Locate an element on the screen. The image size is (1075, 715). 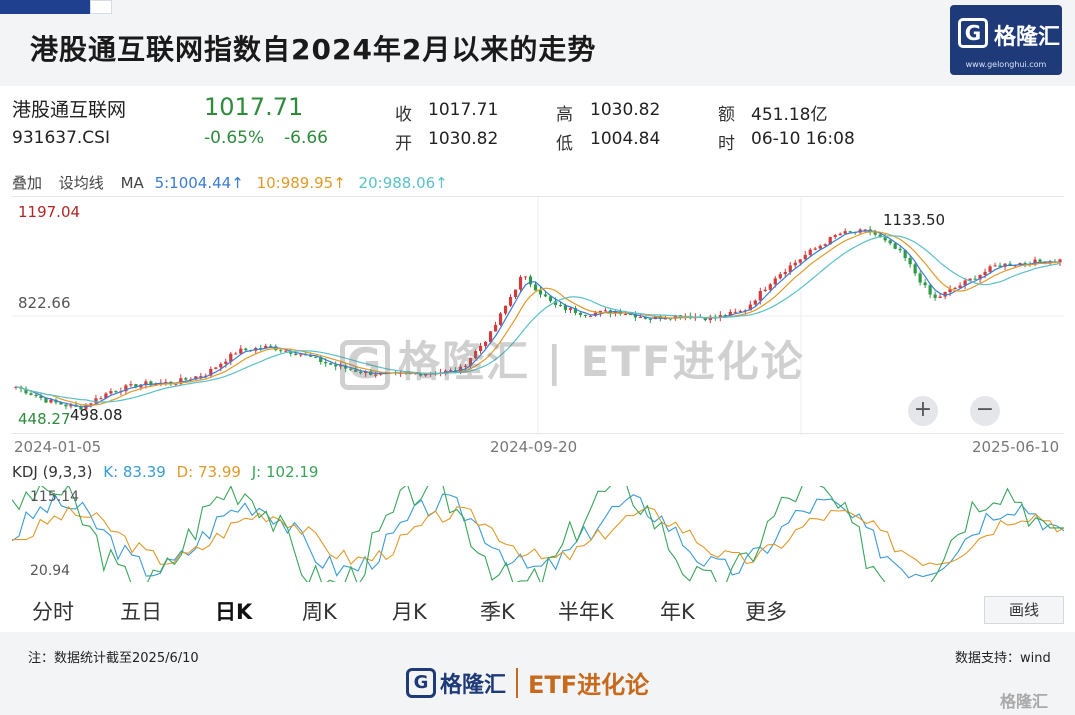
kdj-chart-svg is located at coordinates (538, 535).